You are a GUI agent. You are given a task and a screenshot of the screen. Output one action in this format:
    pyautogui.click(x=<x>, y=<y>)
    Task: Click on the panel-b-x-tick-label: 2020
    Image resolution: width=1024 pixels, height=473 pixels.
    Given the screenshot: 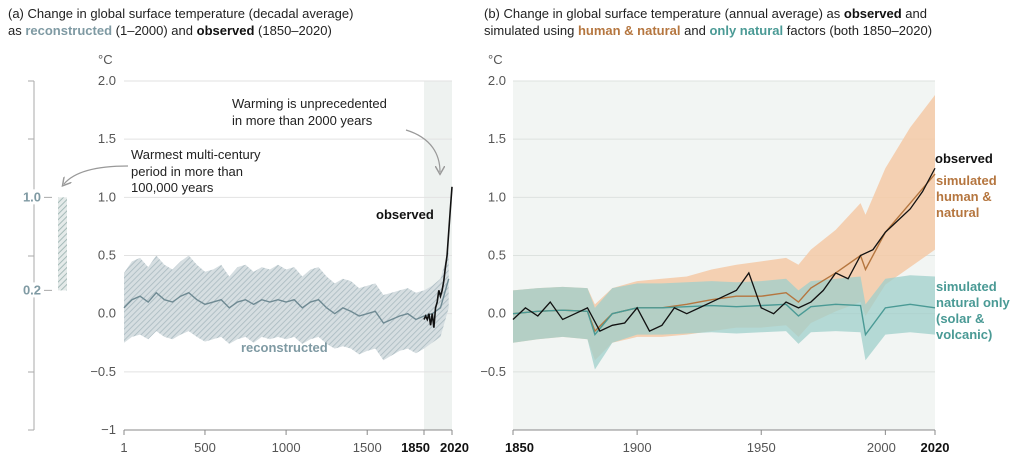 What is the action you would take?
    pyautogui.click(x=935, y=447)
    